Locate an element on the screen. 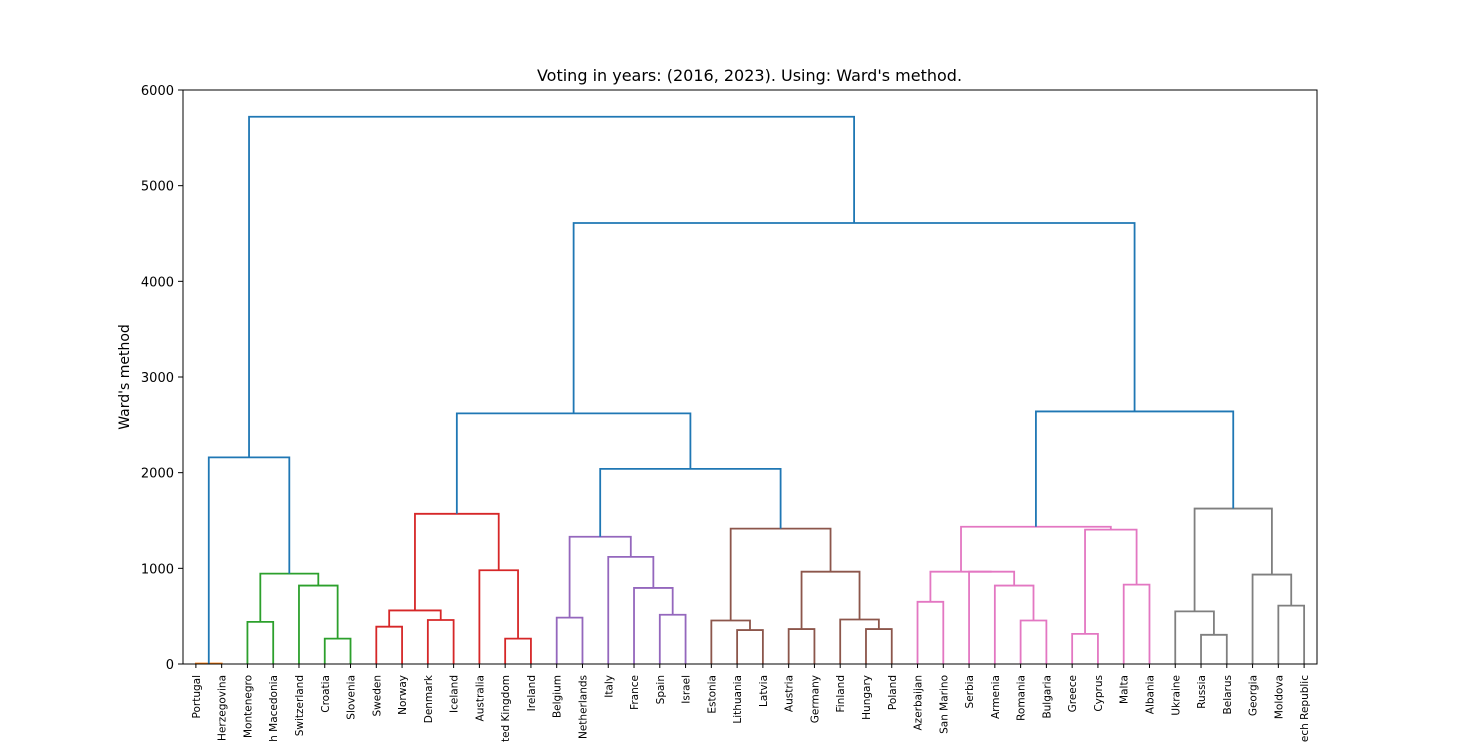  leaf-label: Finland is located at coordinates (841, 694).